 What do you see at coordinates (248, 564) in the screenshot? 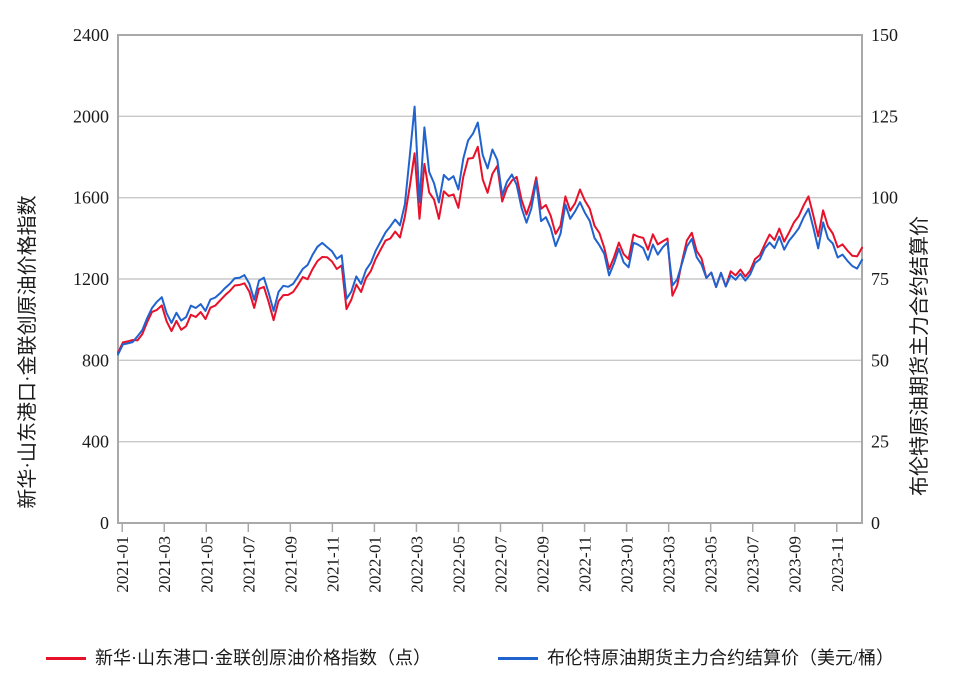
I see `x-axis-tick-label: 2021-07` at bounding box center [248, 564].